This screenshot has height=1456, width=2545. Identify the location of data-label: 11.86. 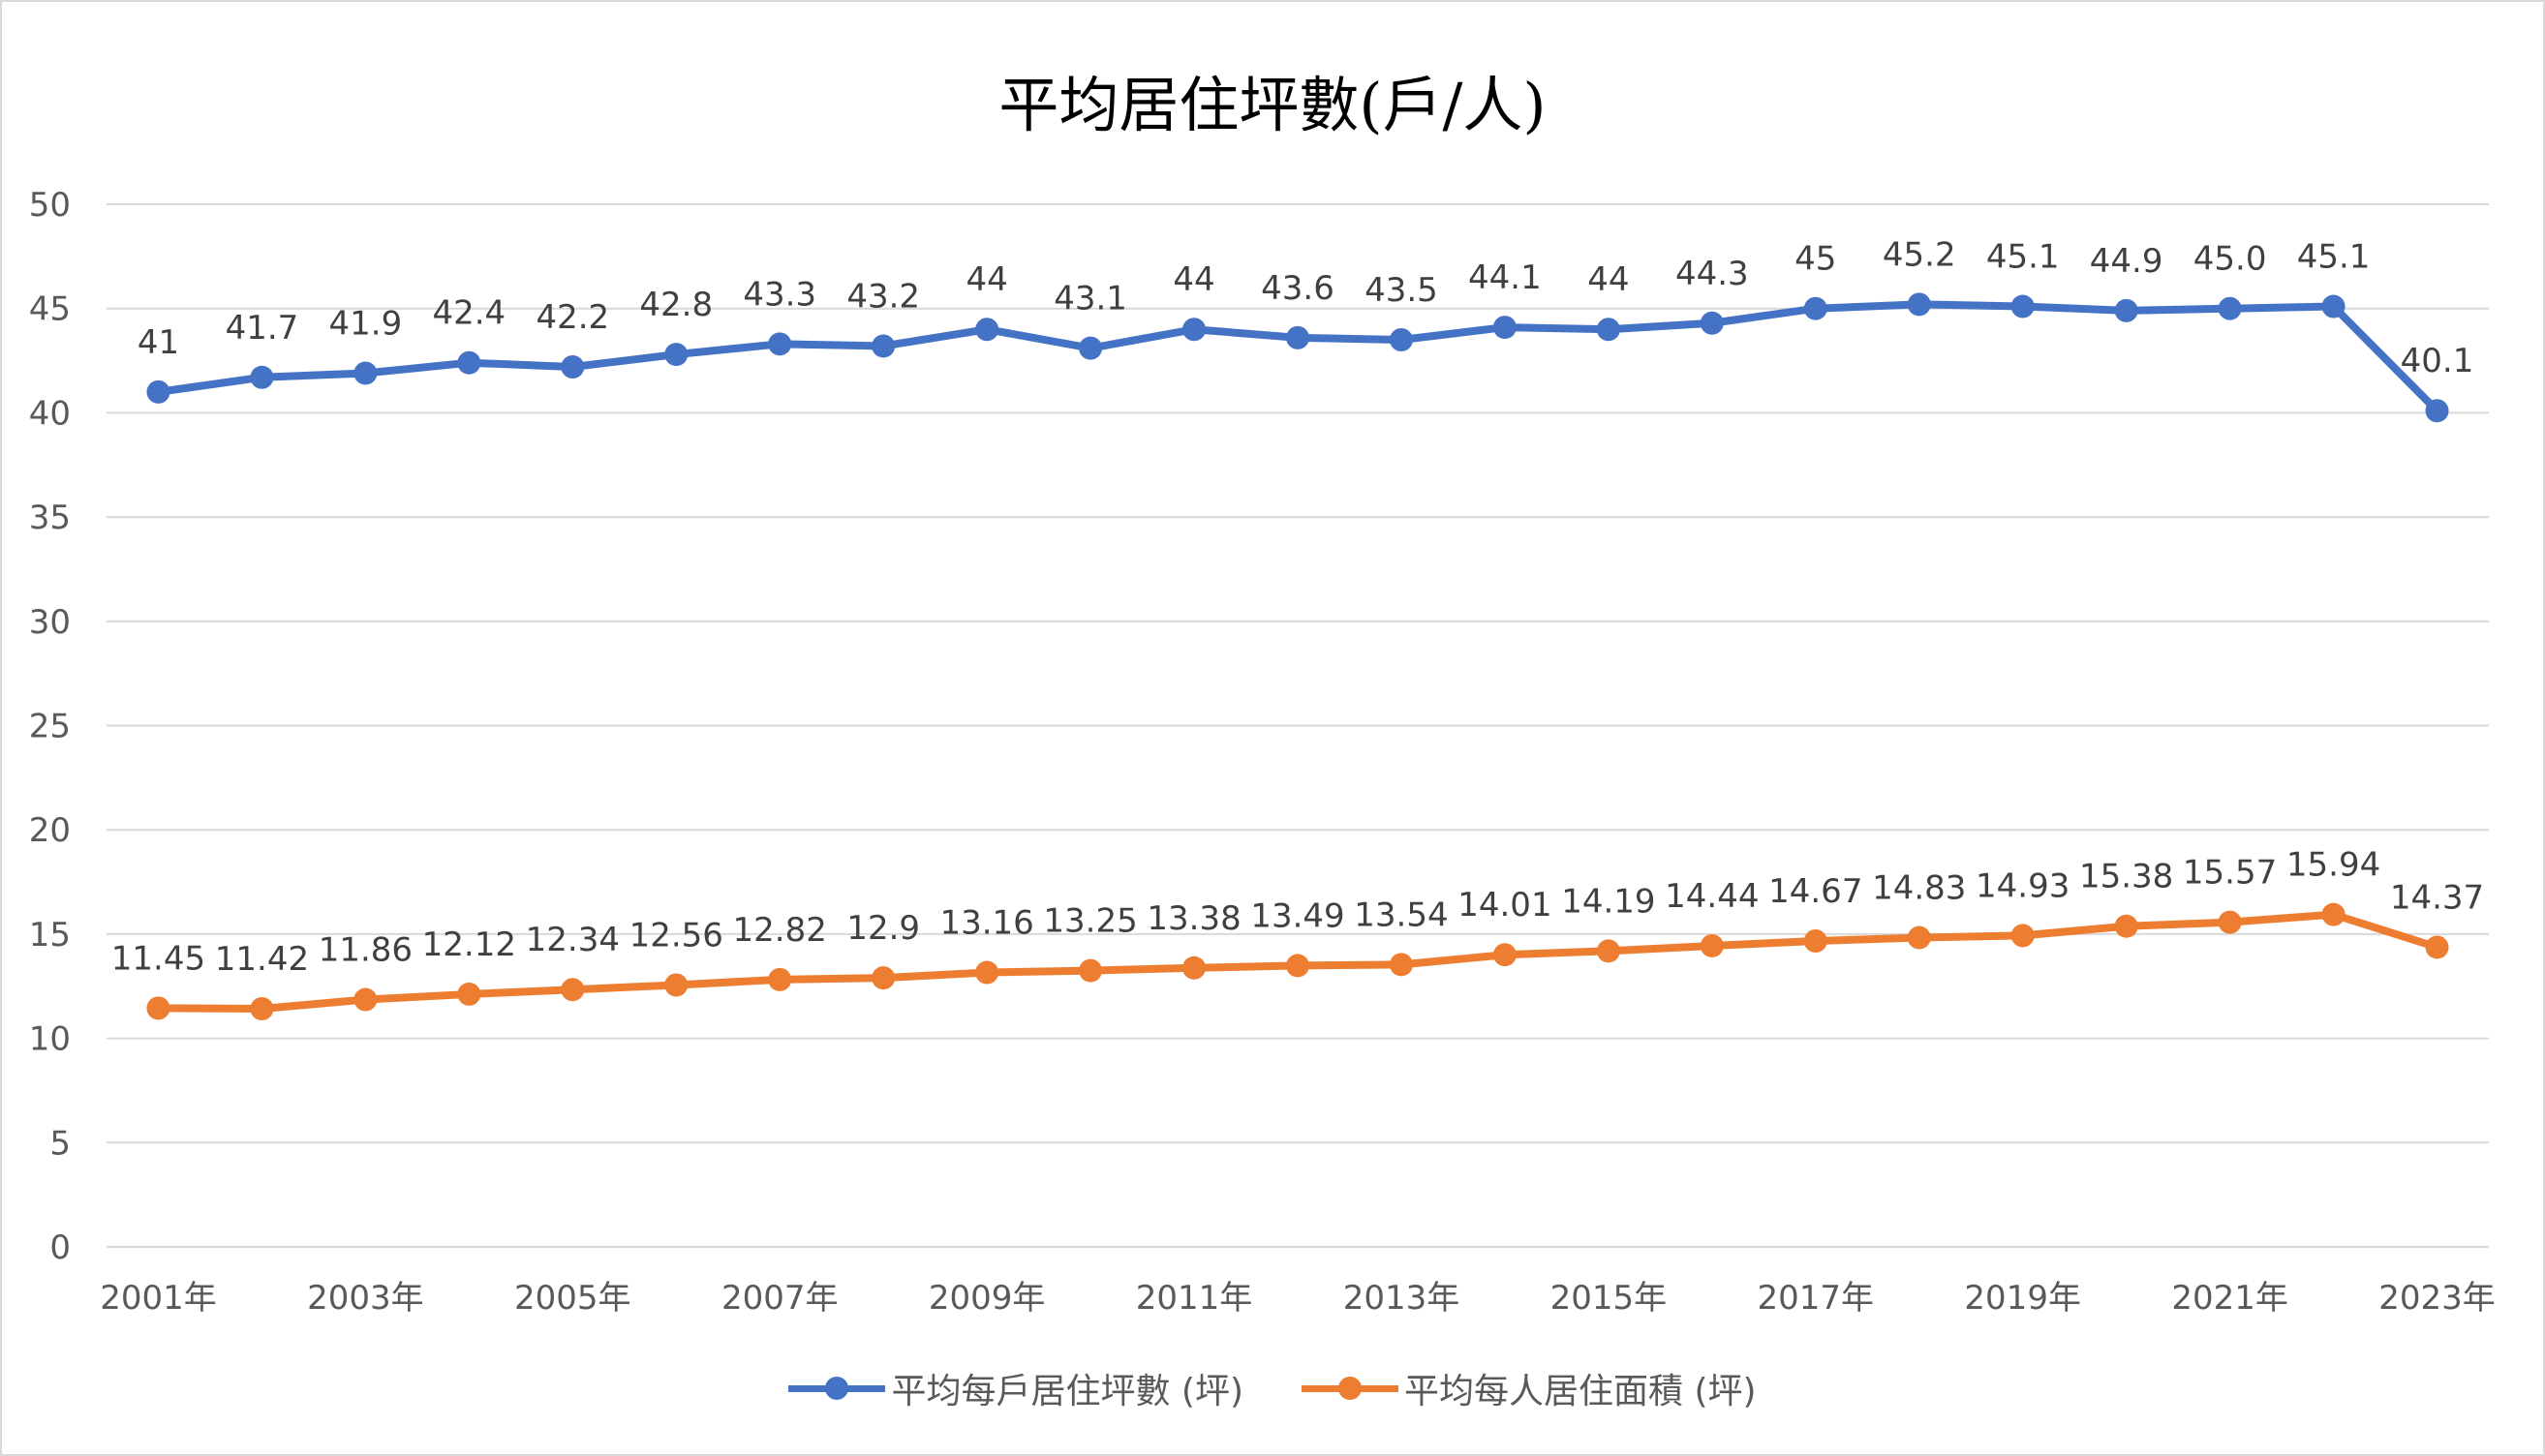
(366, 951).